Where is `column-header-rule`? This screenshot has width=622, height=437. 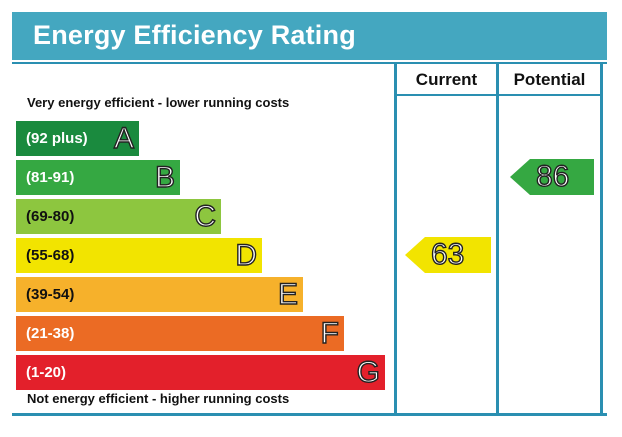 column-header-rule is located at coordinates (498, 95).